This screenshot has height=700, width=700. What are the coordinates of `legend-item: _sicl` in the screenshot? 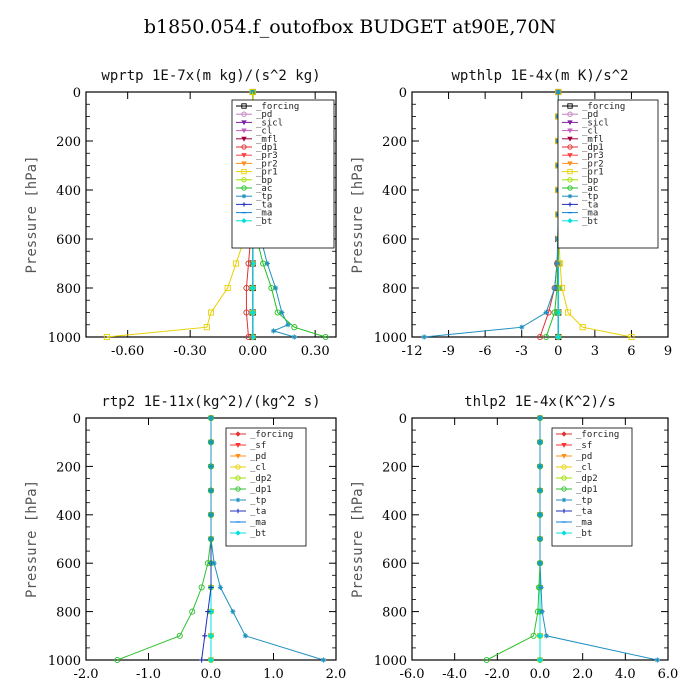 It's located at (259, 123).